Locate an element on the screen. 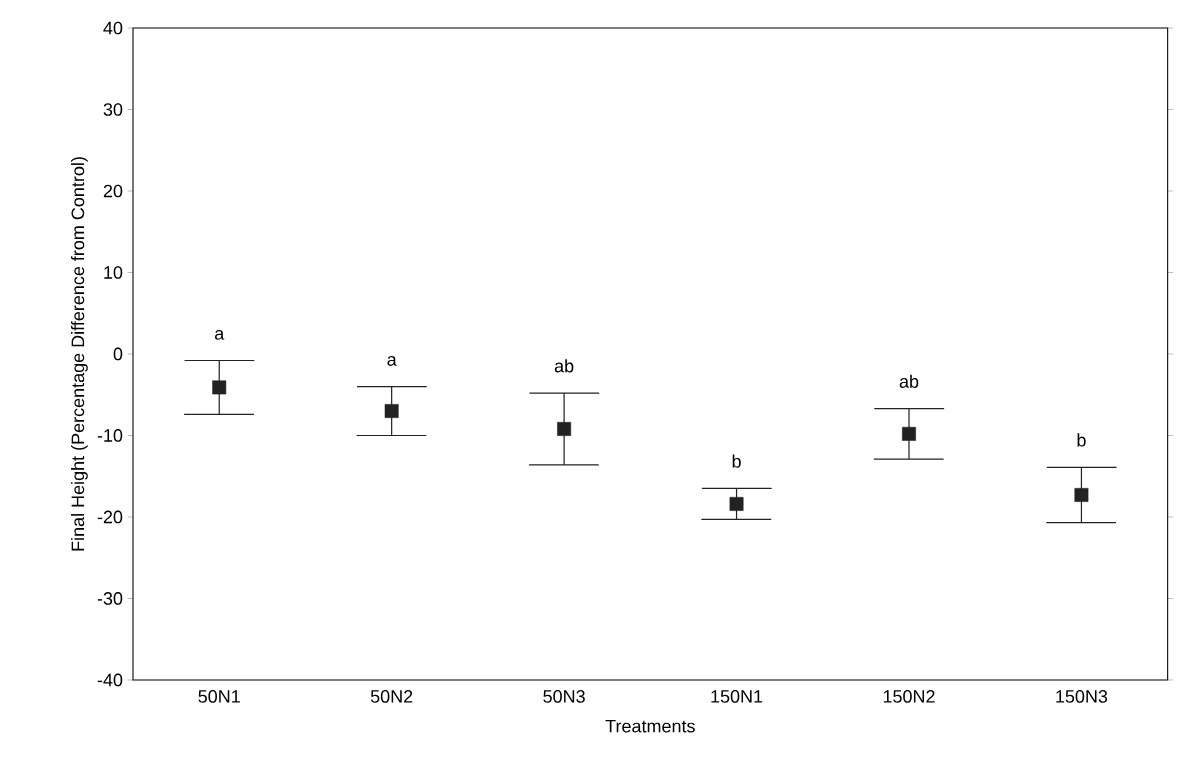  x-tick-label: 150N1 is located at coordinates (737, 696).